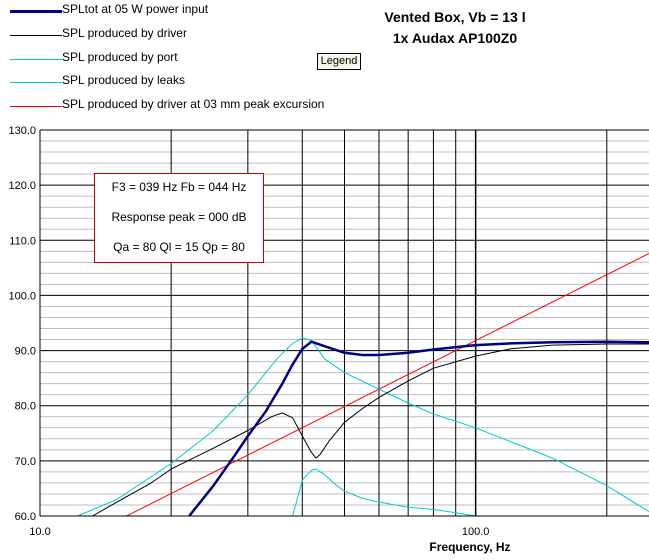 The height and width of the screenshot is (560, 649). Describe the element at coordinates (179, 187) in the screenshot. I see `info-f3-fb: F3 = 039 Hz Fb = 044 Hz` at that location.